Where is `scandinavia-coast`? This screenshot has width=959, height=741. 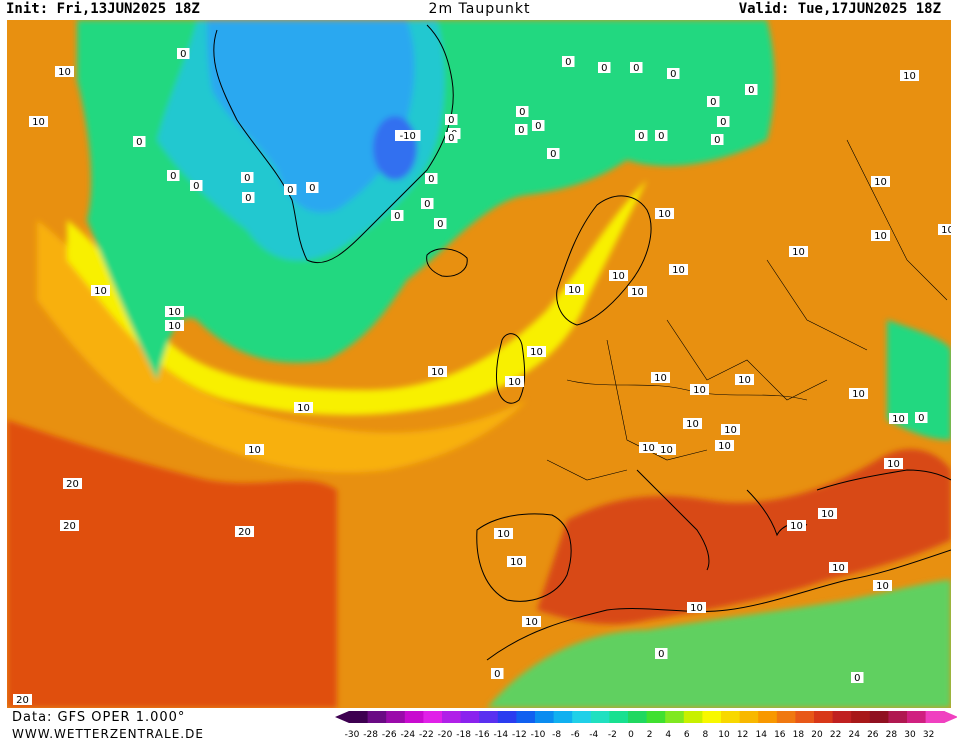 scandinavia-coast is located at coordinates (604, 260).